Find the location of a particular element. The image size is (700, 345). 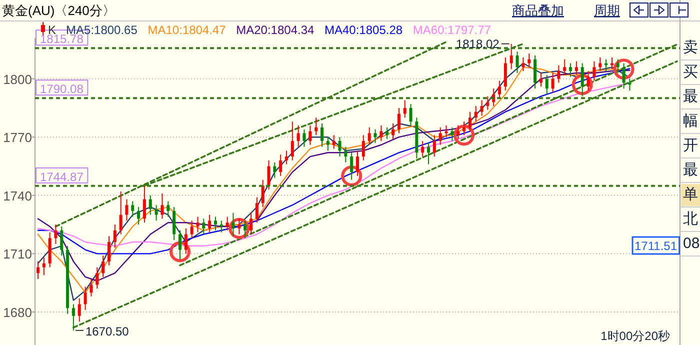

annotation: 1818.02 is located at coordinates (478, 43).